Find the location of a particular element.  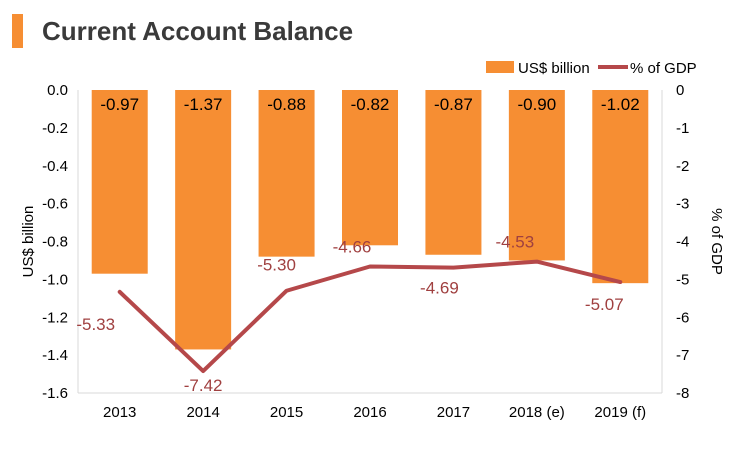

left-axis-tick-label: -1.0 is located at coordinates (55, 279).